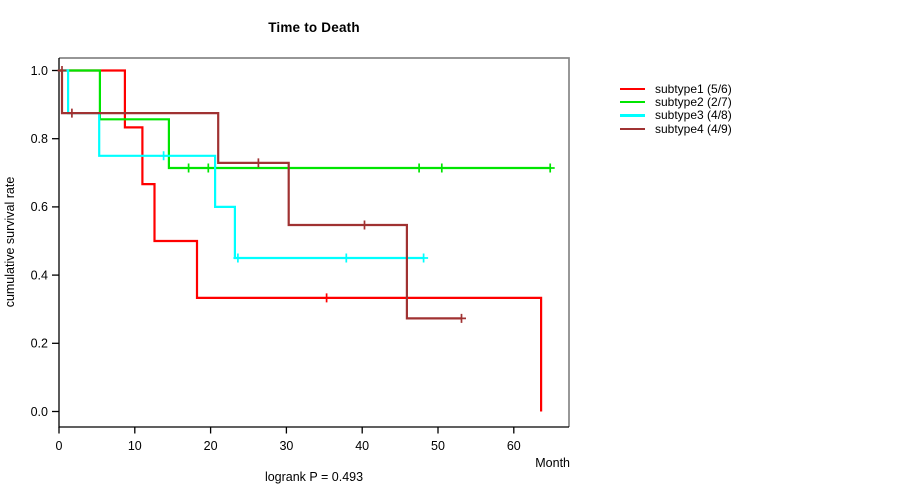 The image size is (900, 500). I want to click on y-tick-label: 0.2, so click(39, 344).